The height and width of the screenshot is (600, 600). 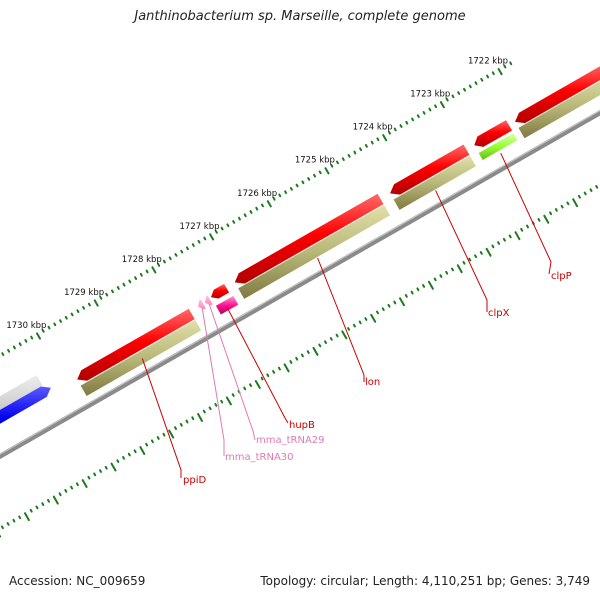 I want to click on gene-next-right-shadow, so click(x=559, y=110).